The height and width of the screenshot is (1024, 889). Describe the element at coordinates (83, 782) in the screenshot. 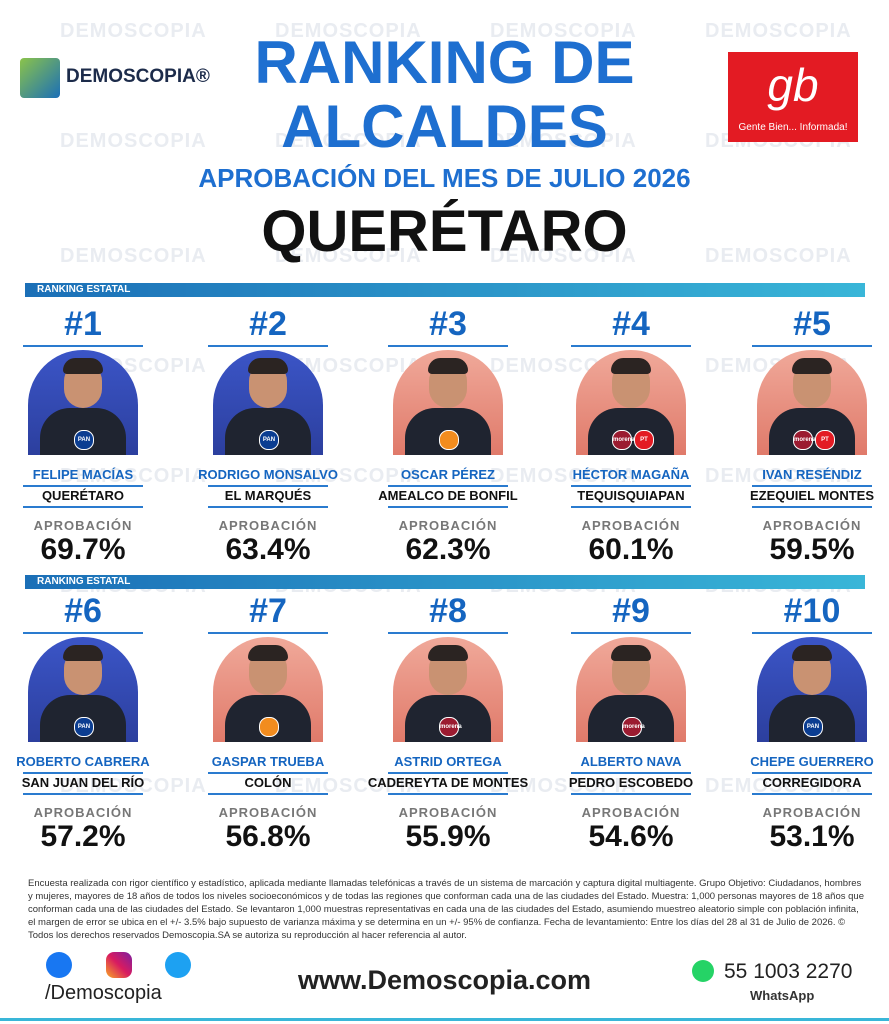

I see `municipality: SAN JUAN DEL RÍO` at that location.